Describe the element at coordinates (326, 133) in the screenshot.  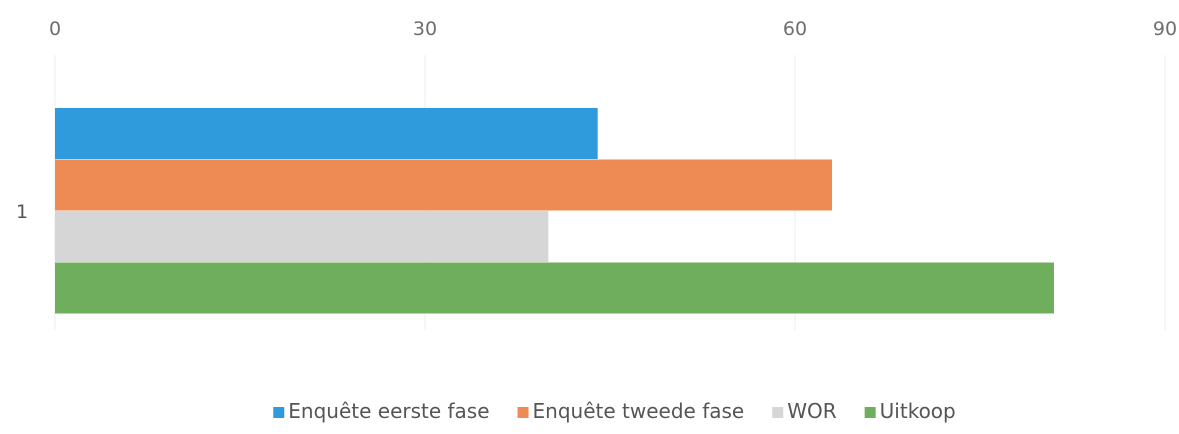
I see `bar-enqu-te-eerste-fase` at that location.